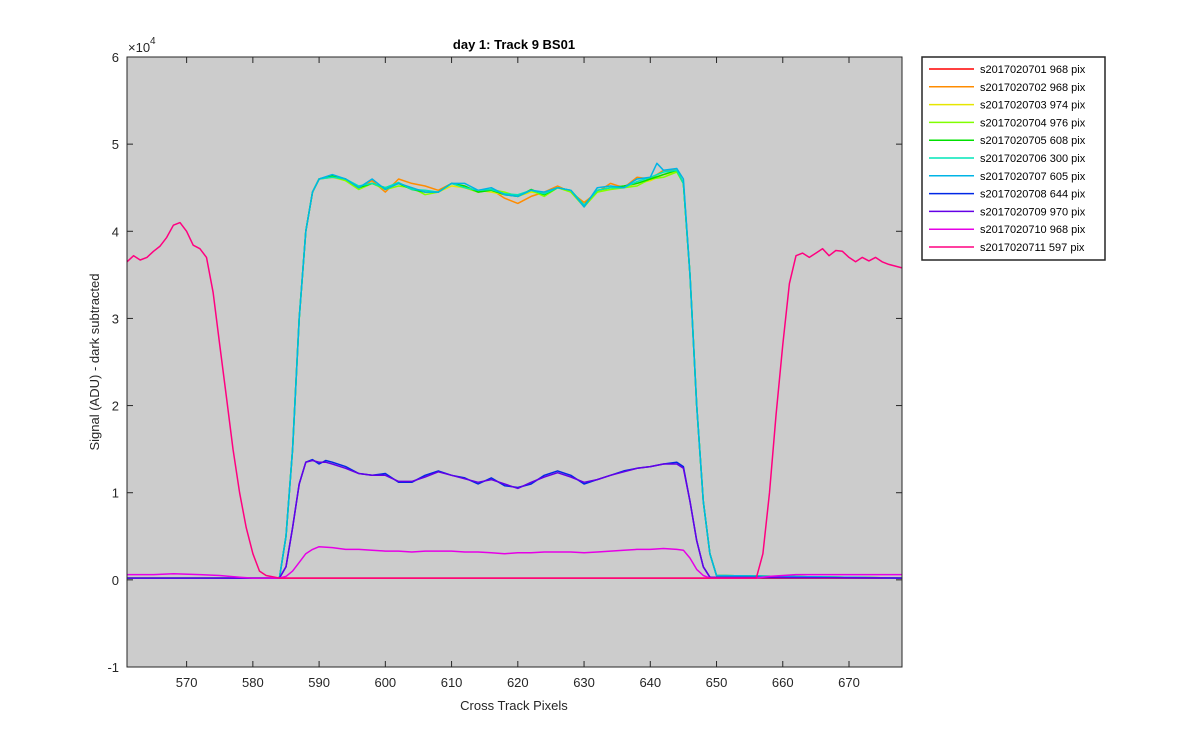  Describe the element at coordinates (113, 667) in the screenshot. I see `y-tick-label: -1` at that location.